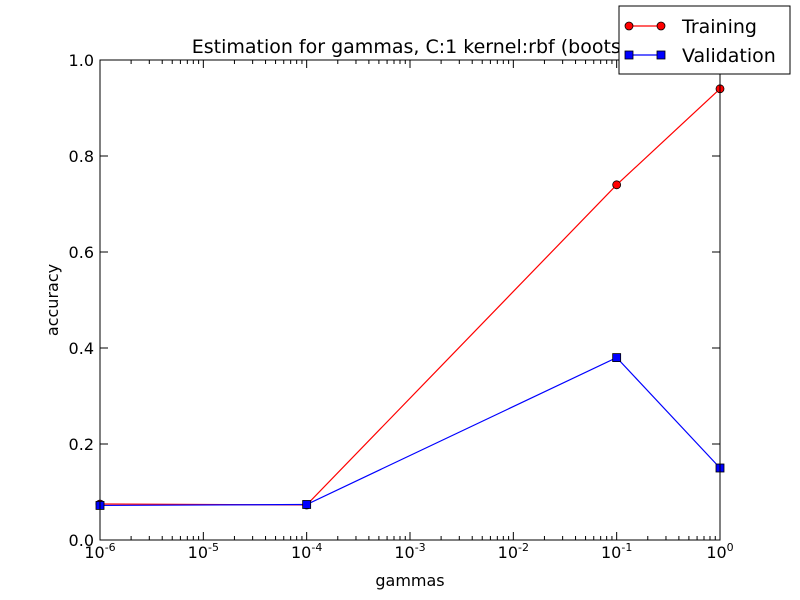  I want to click on x-tick-label: 10⁻³, so click(409, 551).